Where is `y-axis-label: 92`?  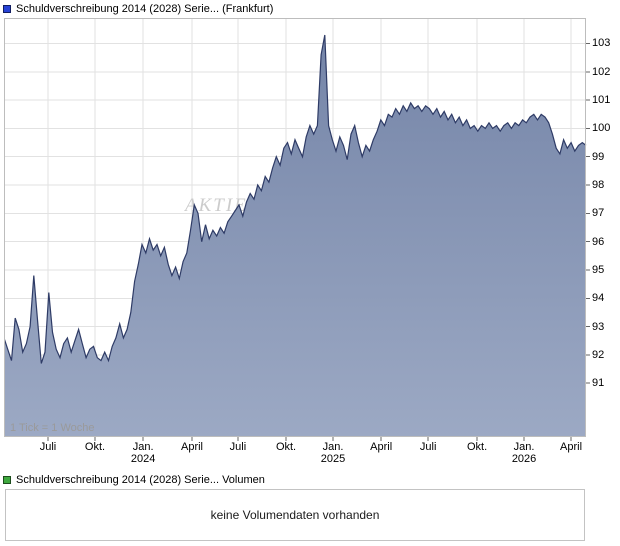 y-axis-label: 92 is located at coordinates (598, 354).